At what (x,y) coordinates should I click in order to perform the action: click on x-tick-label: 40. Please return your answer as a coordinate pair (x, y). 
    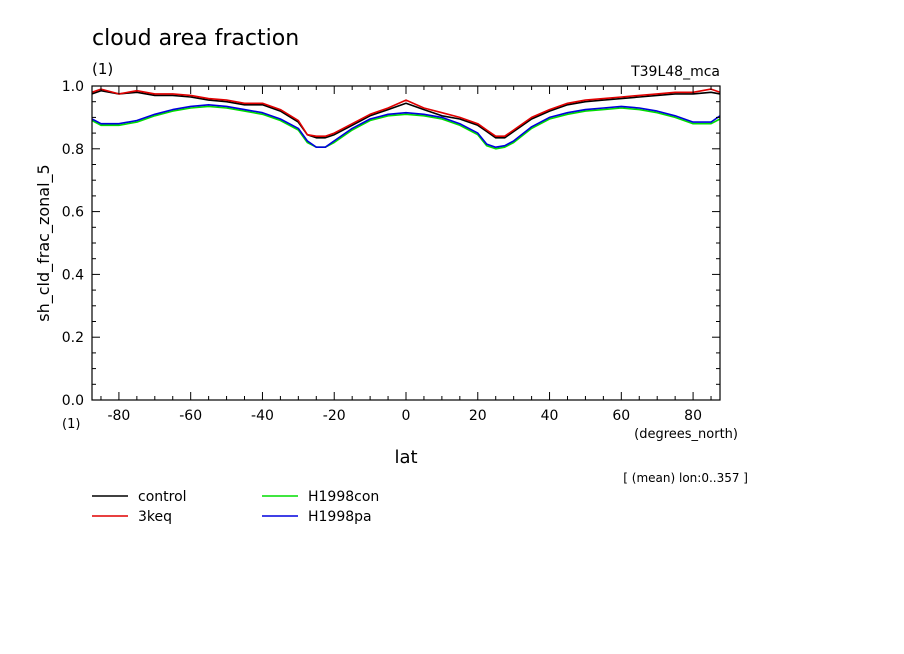
    Looking at the image, I should click on (550, 416).